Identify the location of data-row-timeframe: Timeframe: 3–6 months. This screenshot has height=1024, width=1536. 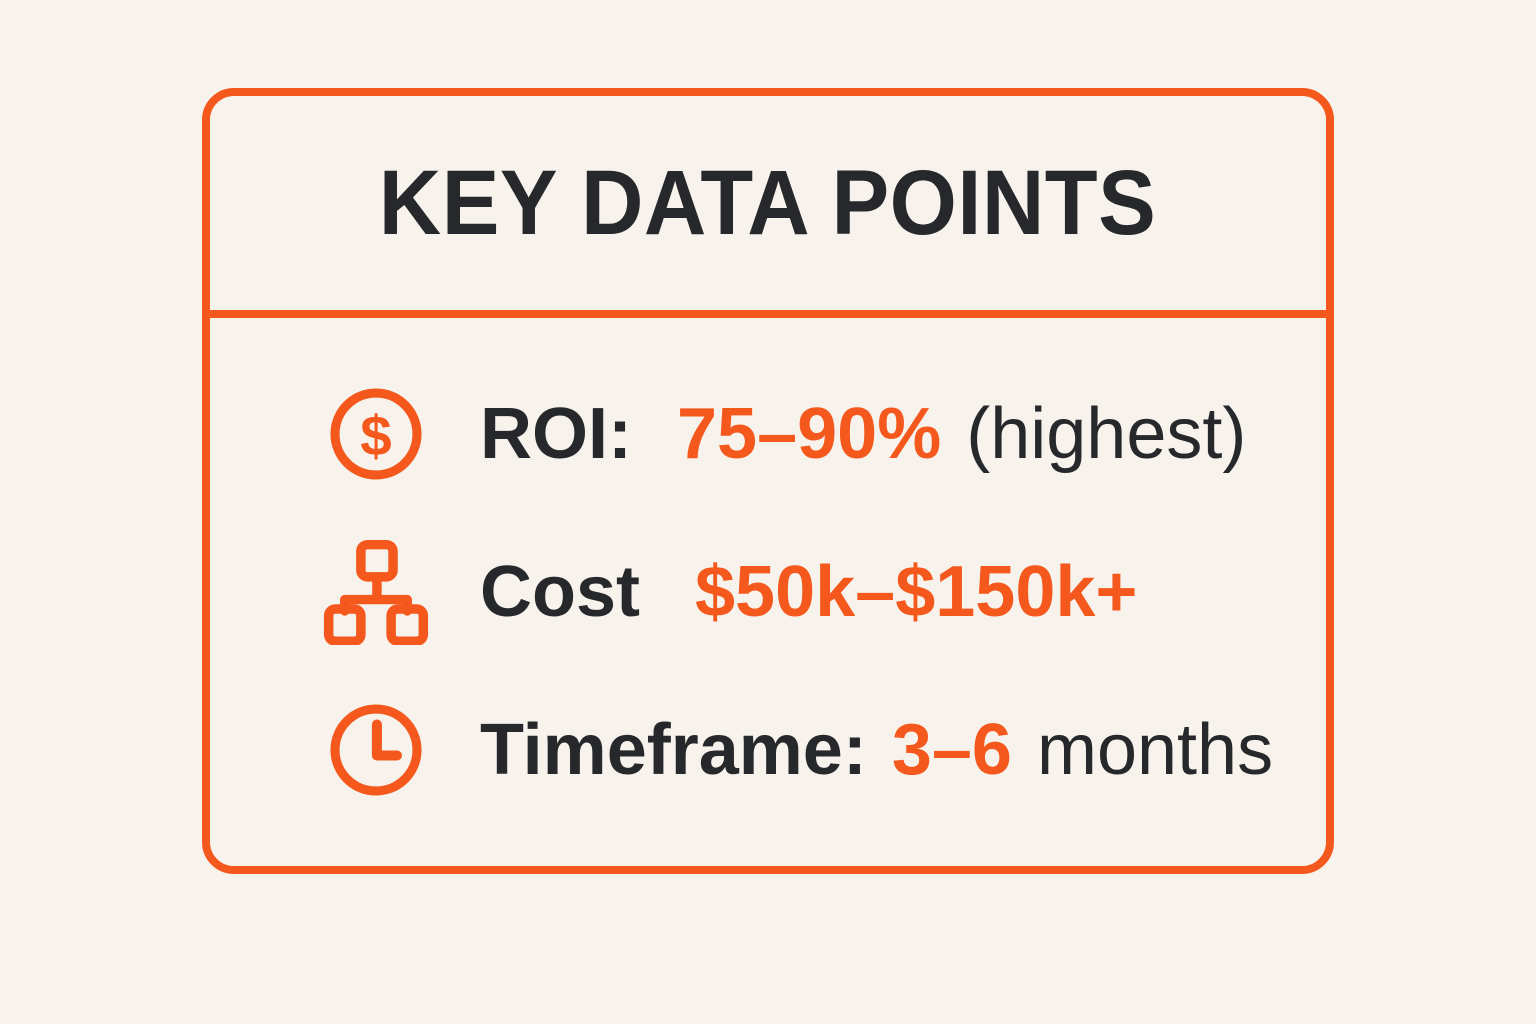
(808, 750).